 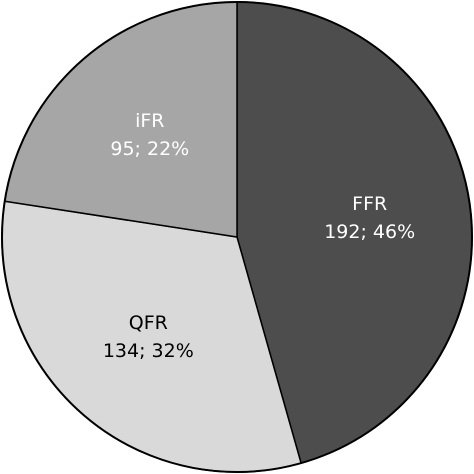 I want to click on slice-value-label-ffr: 192; 46%, so click(x=369, y=232).